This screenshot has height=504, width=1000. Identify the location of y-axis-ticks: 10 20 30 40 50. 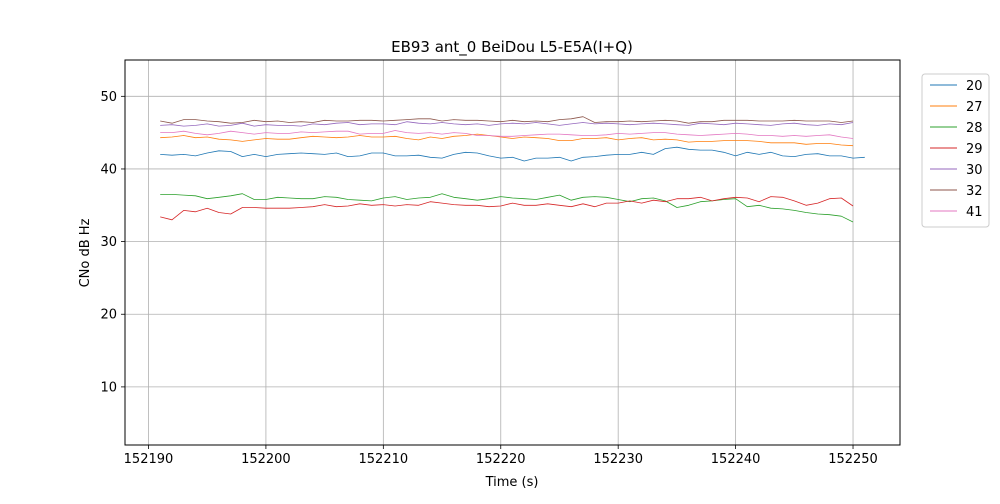
(112, 242).